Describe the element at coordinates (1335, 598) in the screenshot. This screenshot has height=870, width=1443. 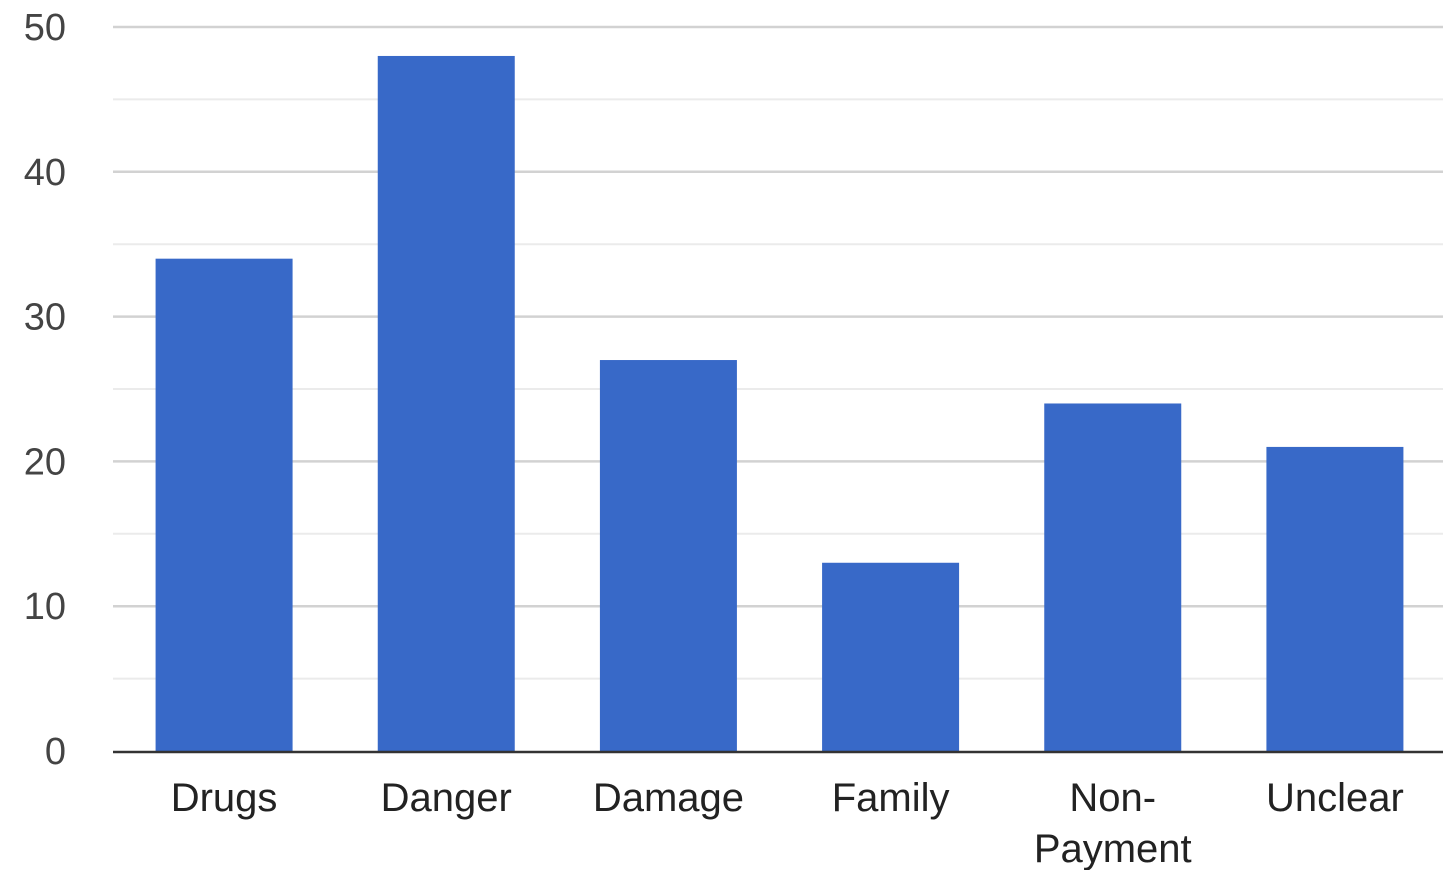
I see `bar-unclear` at that location.